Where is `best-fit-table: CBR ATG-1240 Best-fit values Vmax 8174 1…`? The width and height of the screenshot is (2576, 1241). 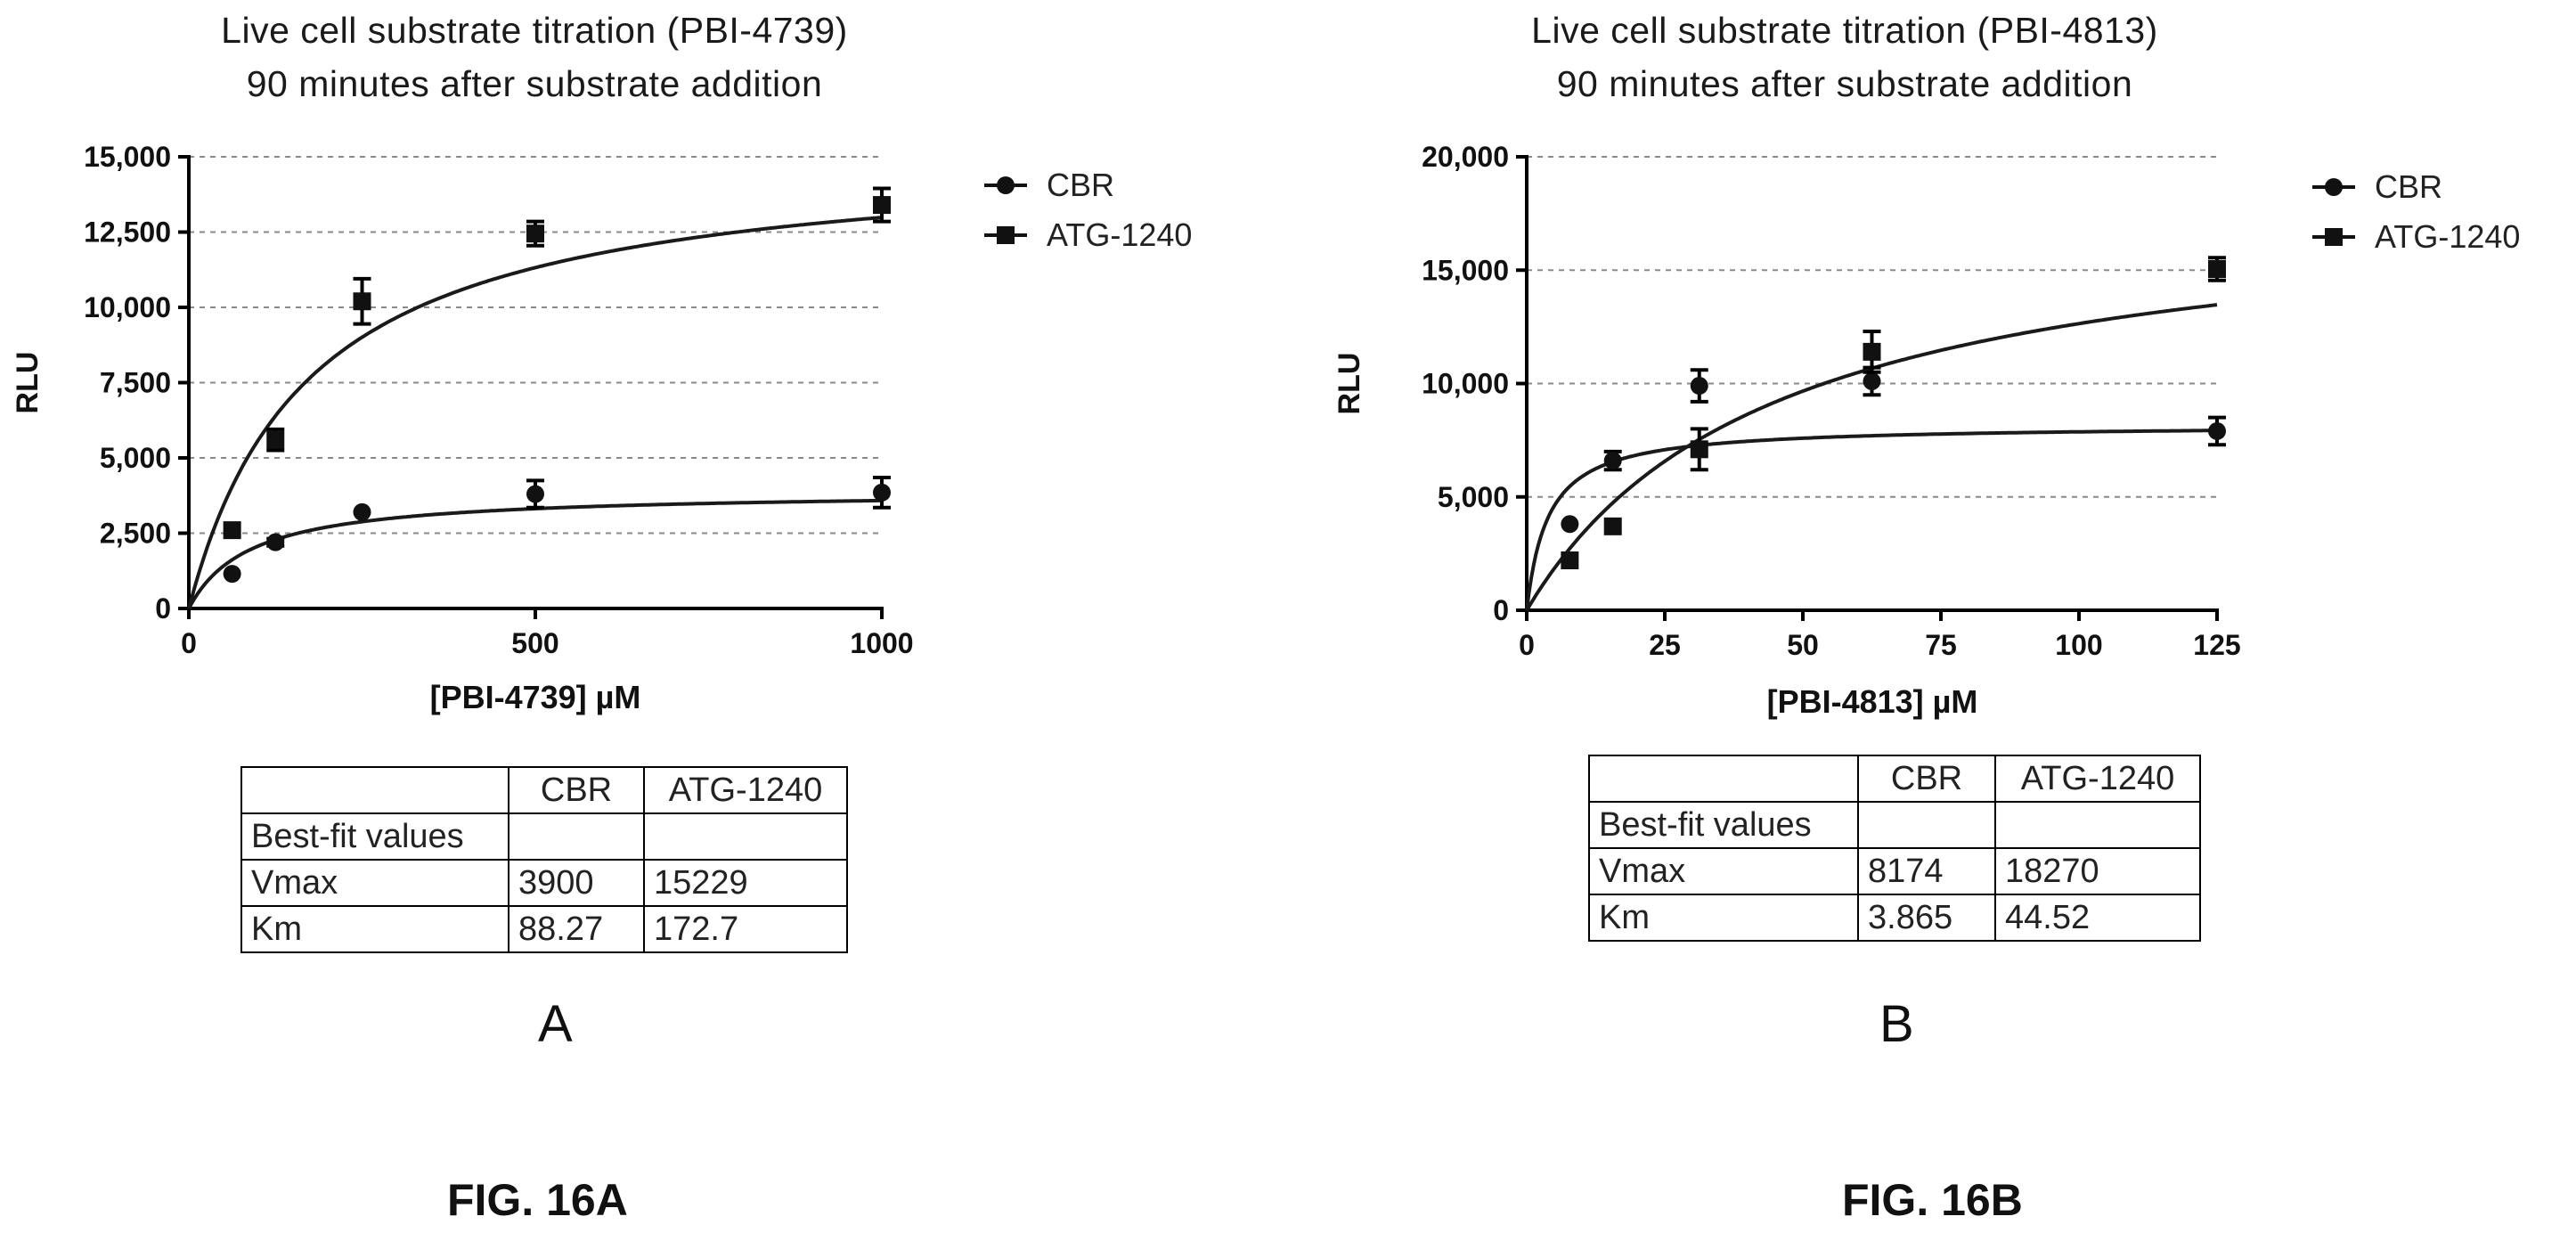 best-fit-table: CBR ATG-1240 Best-fit values Vmax 8174 1… is located at coordinates (1895, 849).